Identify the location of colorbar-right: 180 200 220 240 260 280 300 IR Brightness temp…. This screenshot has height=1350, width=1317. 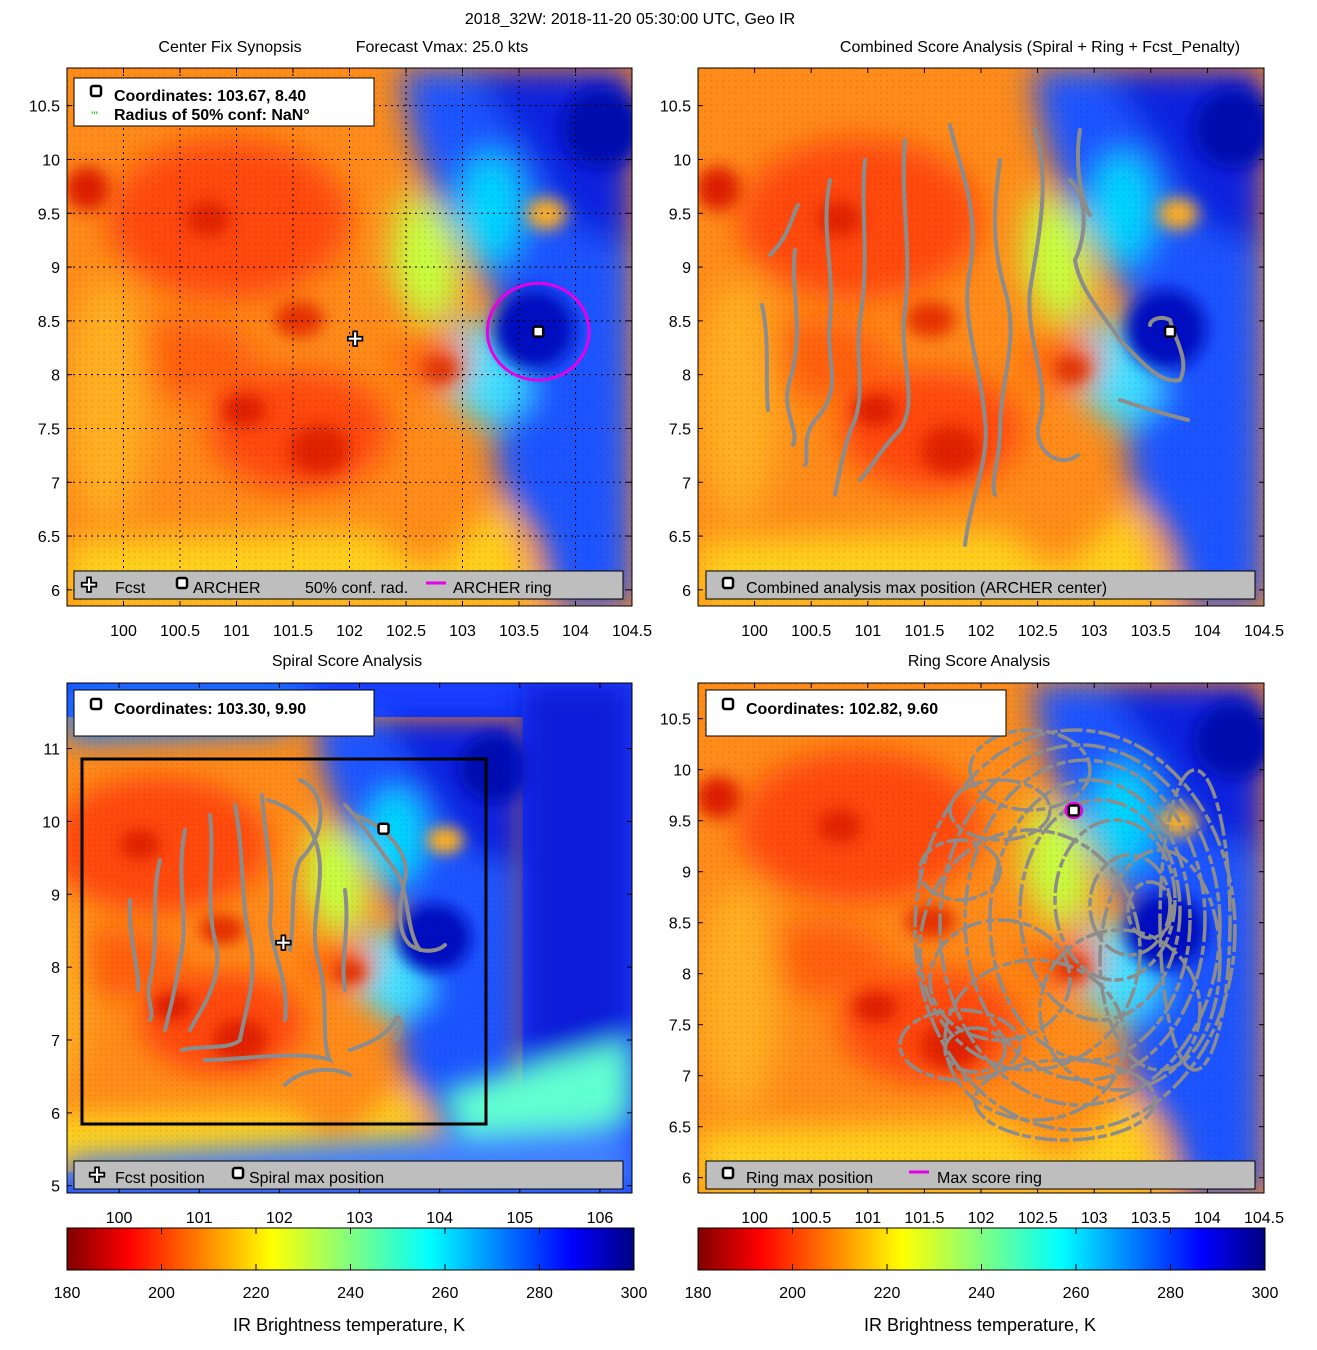
(981, 1281).